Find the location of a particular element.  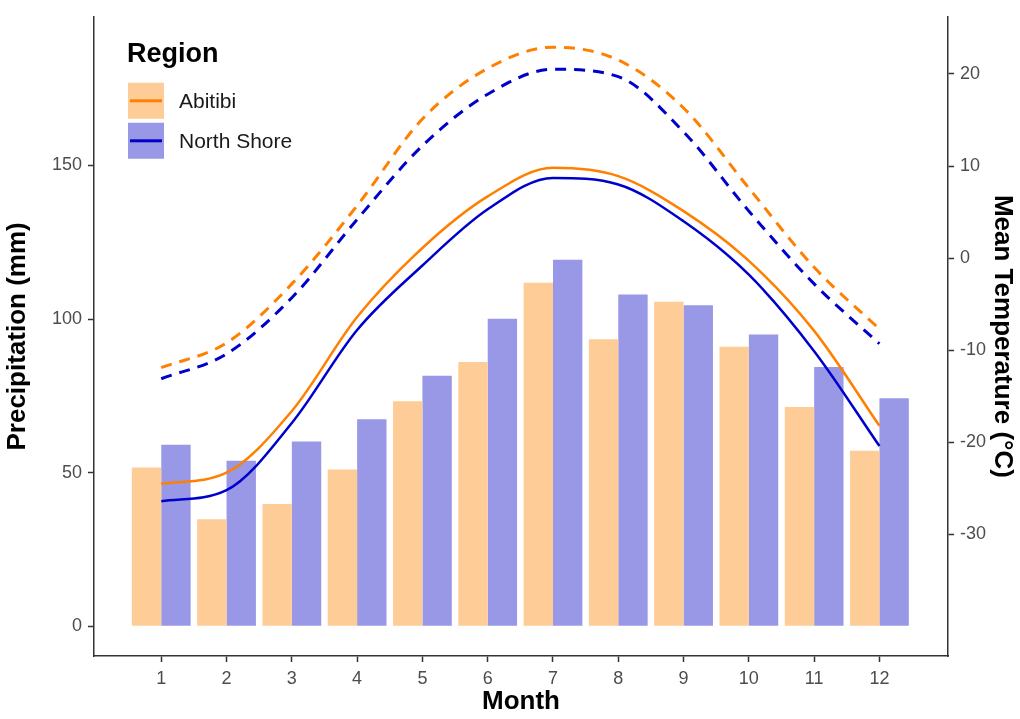

x-tick-label: 1 is located at coordinates (161, 677).